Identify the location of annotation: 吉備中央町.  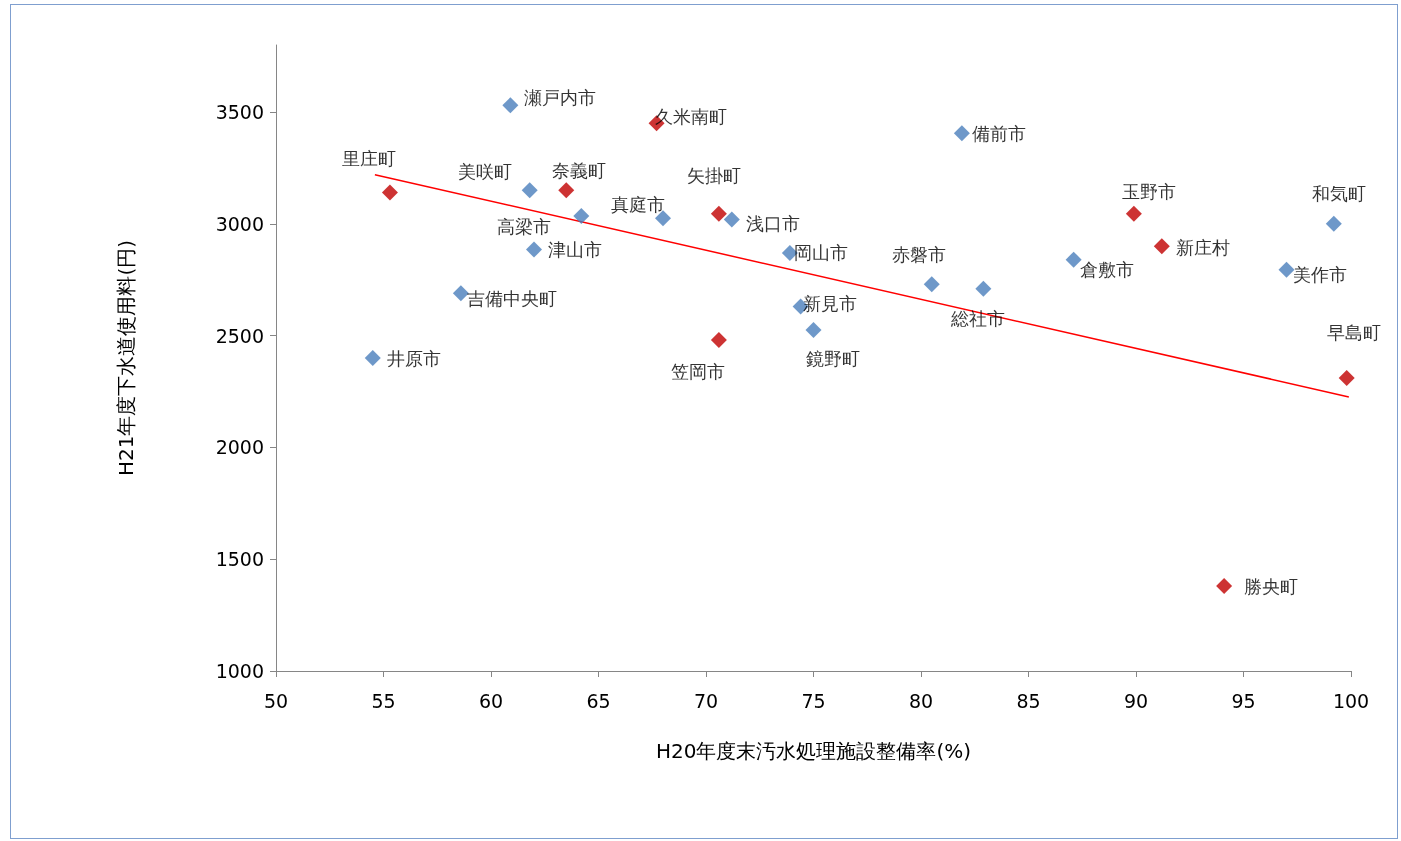
(511, 298).